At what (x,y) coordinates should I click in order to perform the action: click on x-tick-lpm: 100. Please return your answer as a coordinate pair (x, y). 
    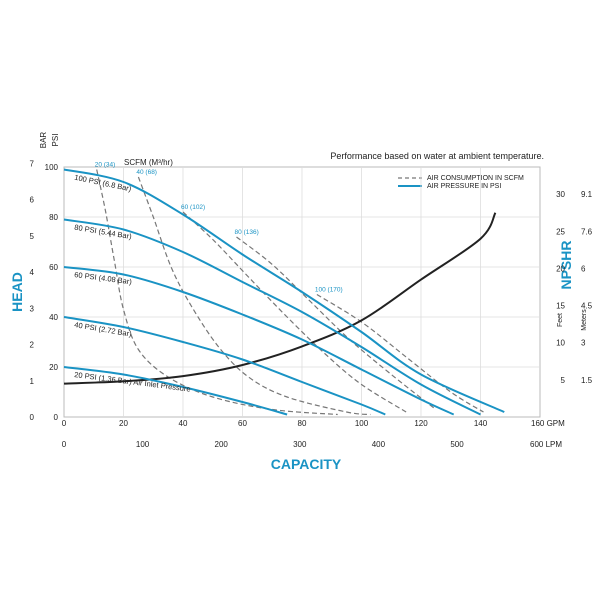
    Looking at the image, I should click on (143, 444).